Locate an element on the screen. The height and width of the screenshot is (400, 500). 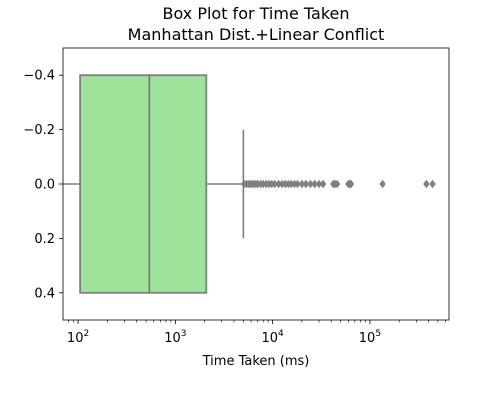
x-axis-label: Time Taken (ms) is located at coordinates (256, 361).